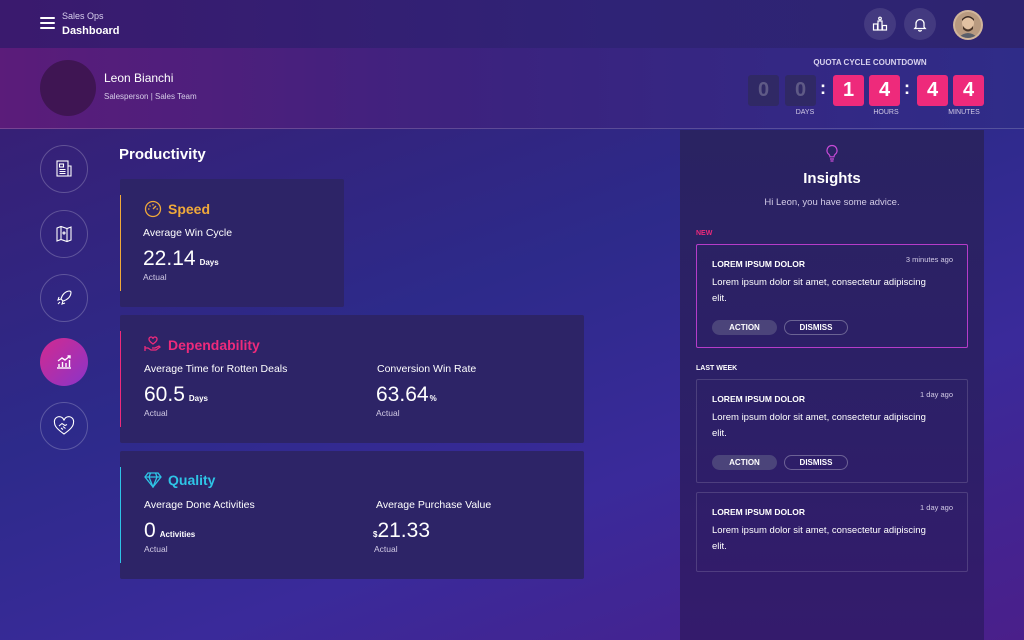 The height and width of the screenshot is (640, 1024). I want to click on dependability-title: Dependability, so click(214, 345).